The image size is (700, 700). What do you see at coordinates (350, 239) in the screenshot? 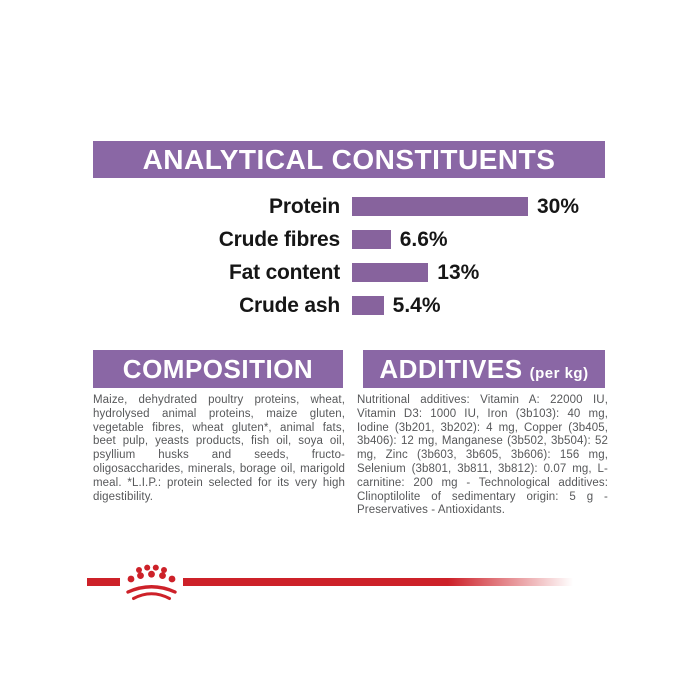
I see `chart-row: Crude fibres 6.6%` at bounding box center [350, 239].